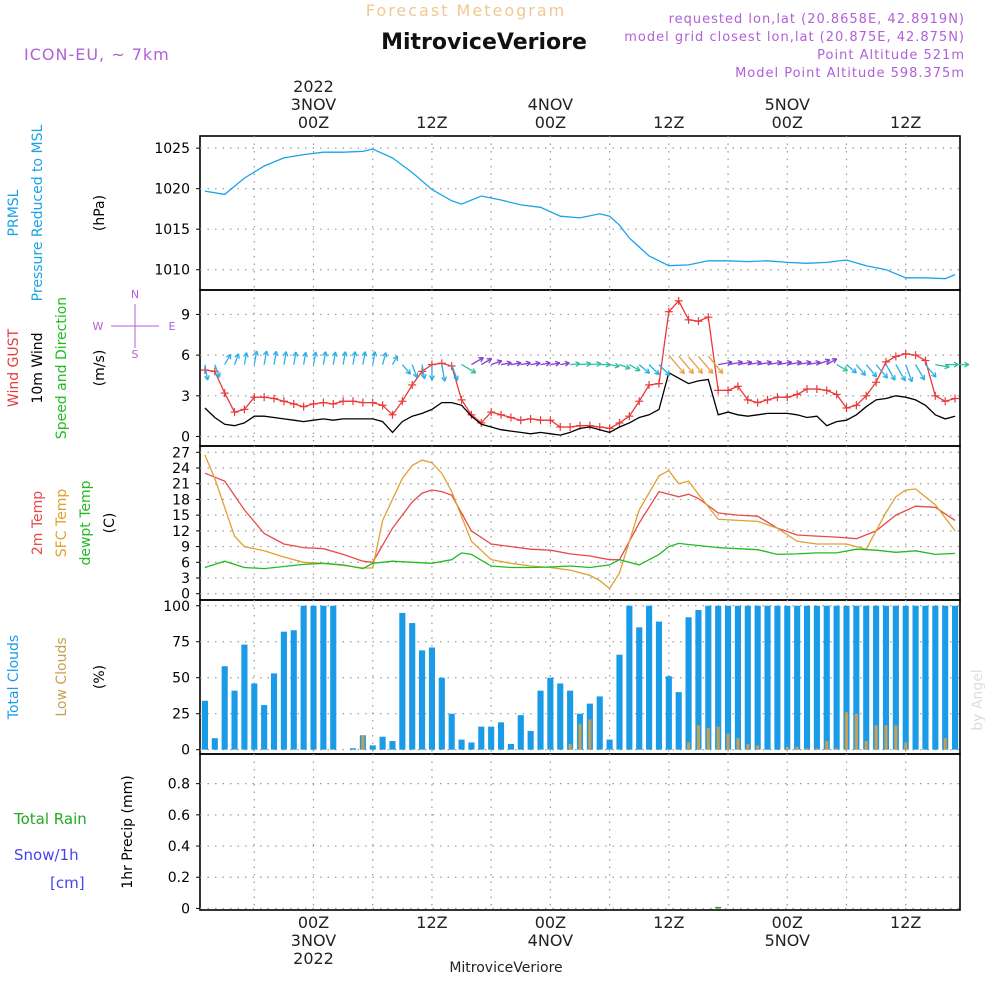 This screenshot has height=1000, width=1000. What do you see at coordinates (38, 212) in the screenshot?
I see `panel-label: Pressure Reduced to MSL` at bounding box center [38, 212].